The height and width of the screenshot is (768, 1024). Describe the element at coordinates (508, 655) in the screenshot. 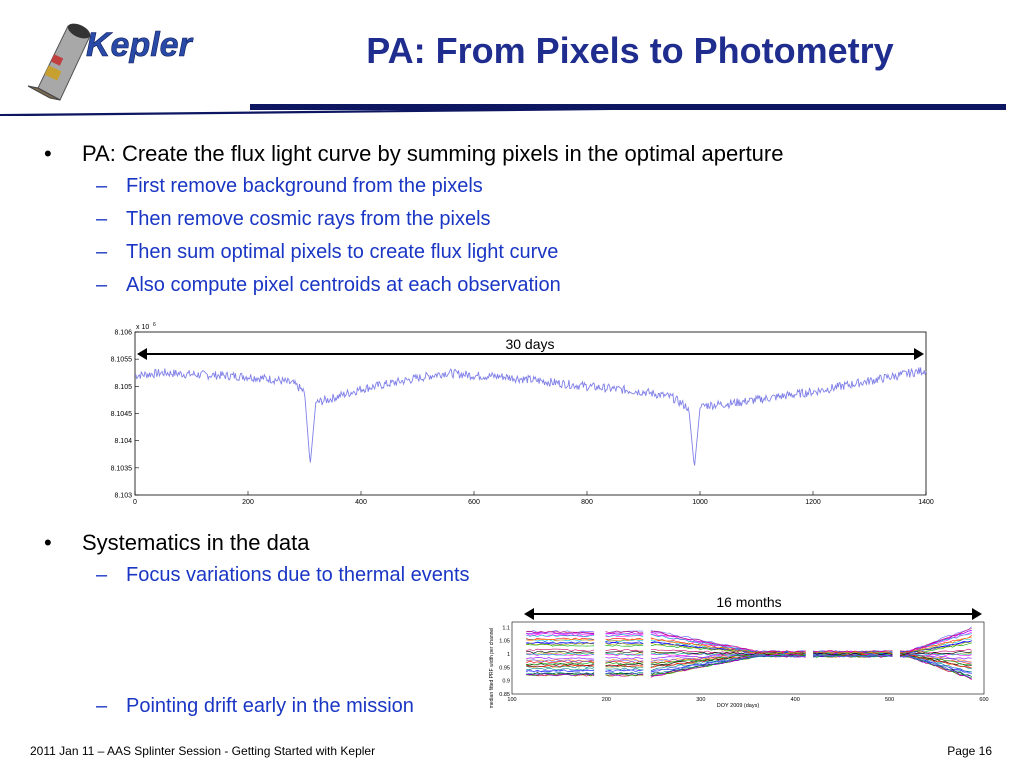

I see `y-tick-label: 1` at that location.